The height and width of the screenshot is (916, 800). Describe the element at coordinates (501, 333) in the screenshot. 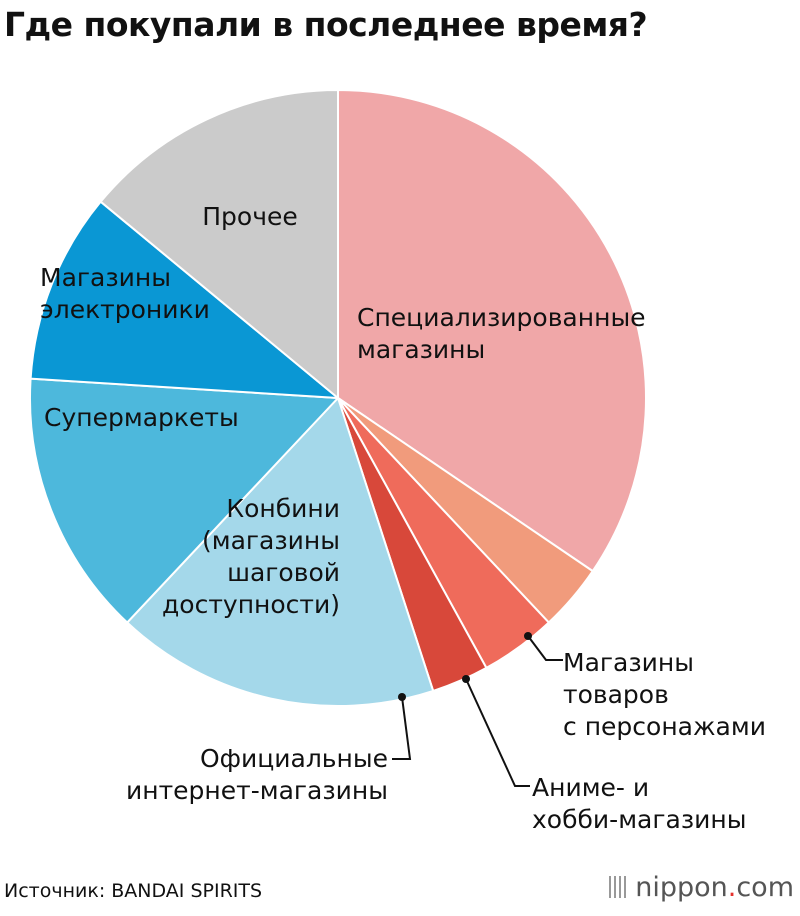

I see `slice-label-specialized: Специализированные магазины` at that location.